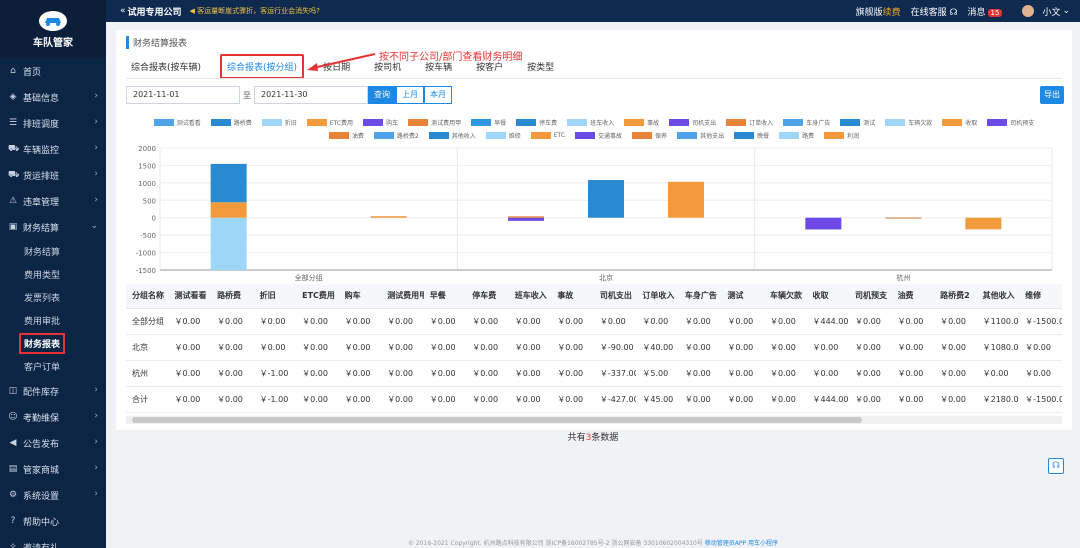 This screenshot has height=548, width=1080. I want to click on legend-item: 利润, so click(841, 135).